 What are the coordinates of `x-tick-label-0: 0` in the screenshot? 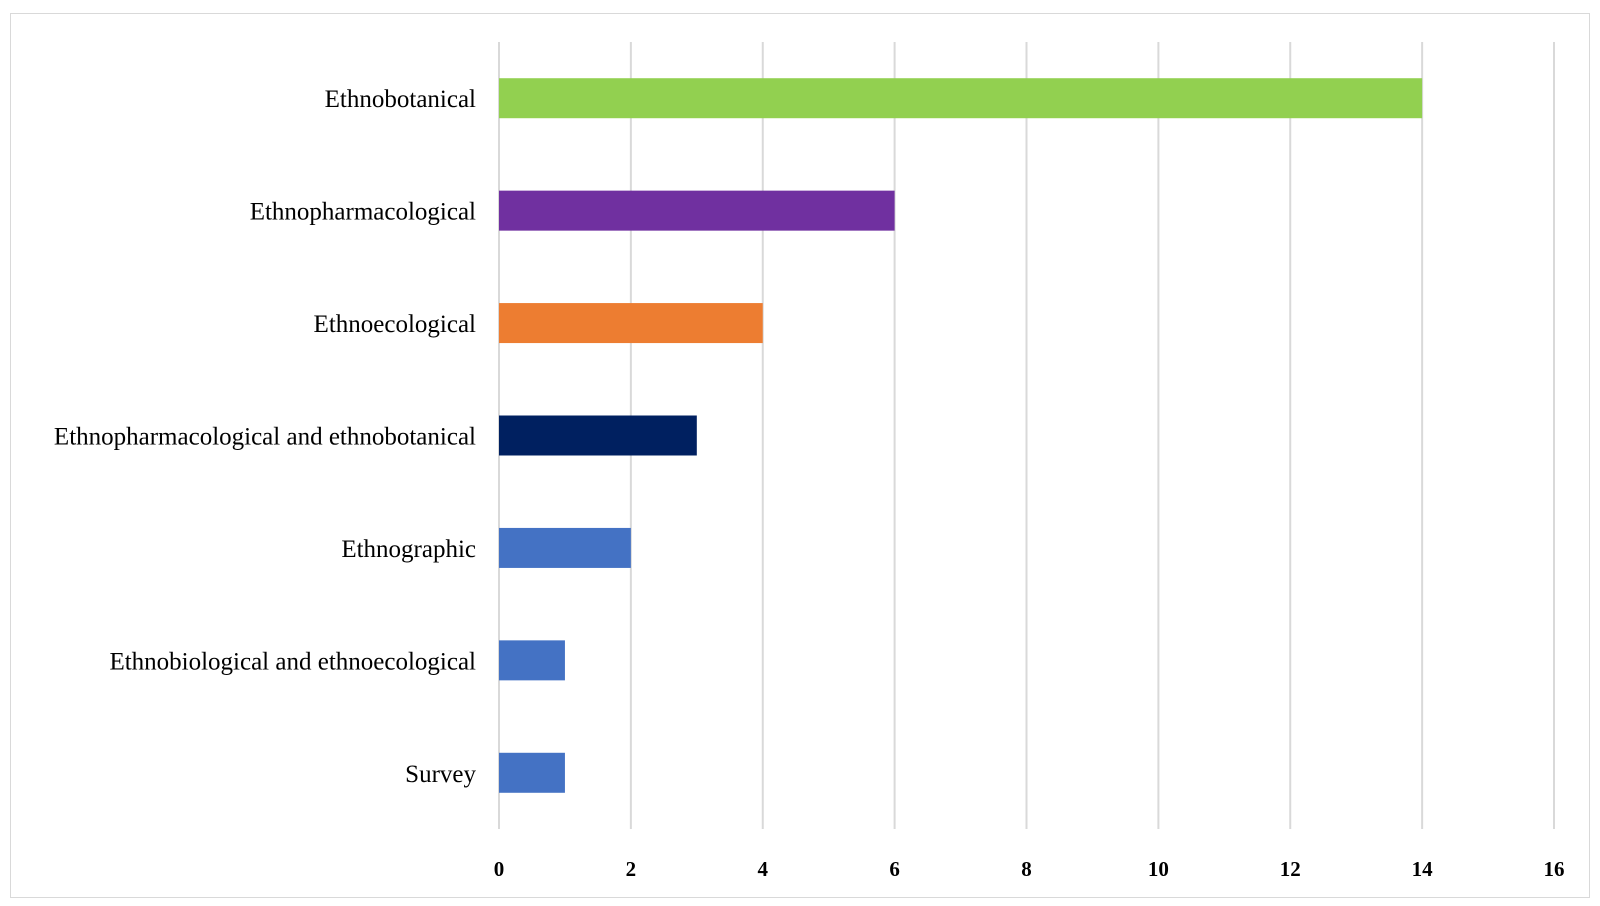 It's located at (499, 869).